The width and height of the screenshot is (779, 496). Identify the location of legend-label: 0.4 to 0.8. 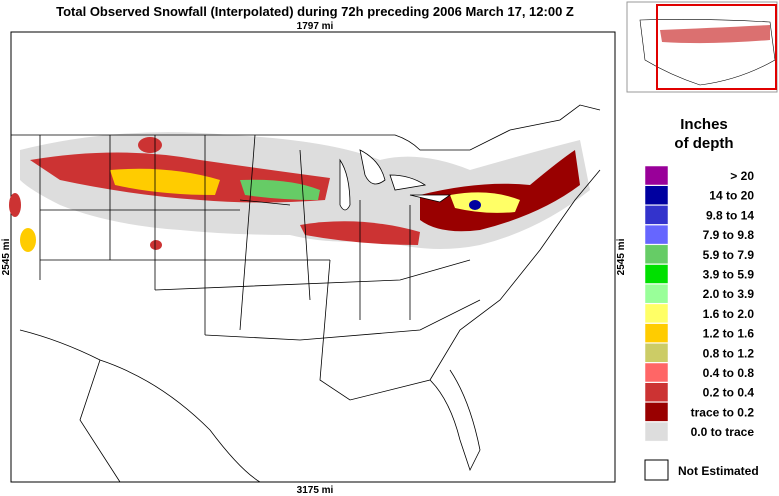
(729, 373).